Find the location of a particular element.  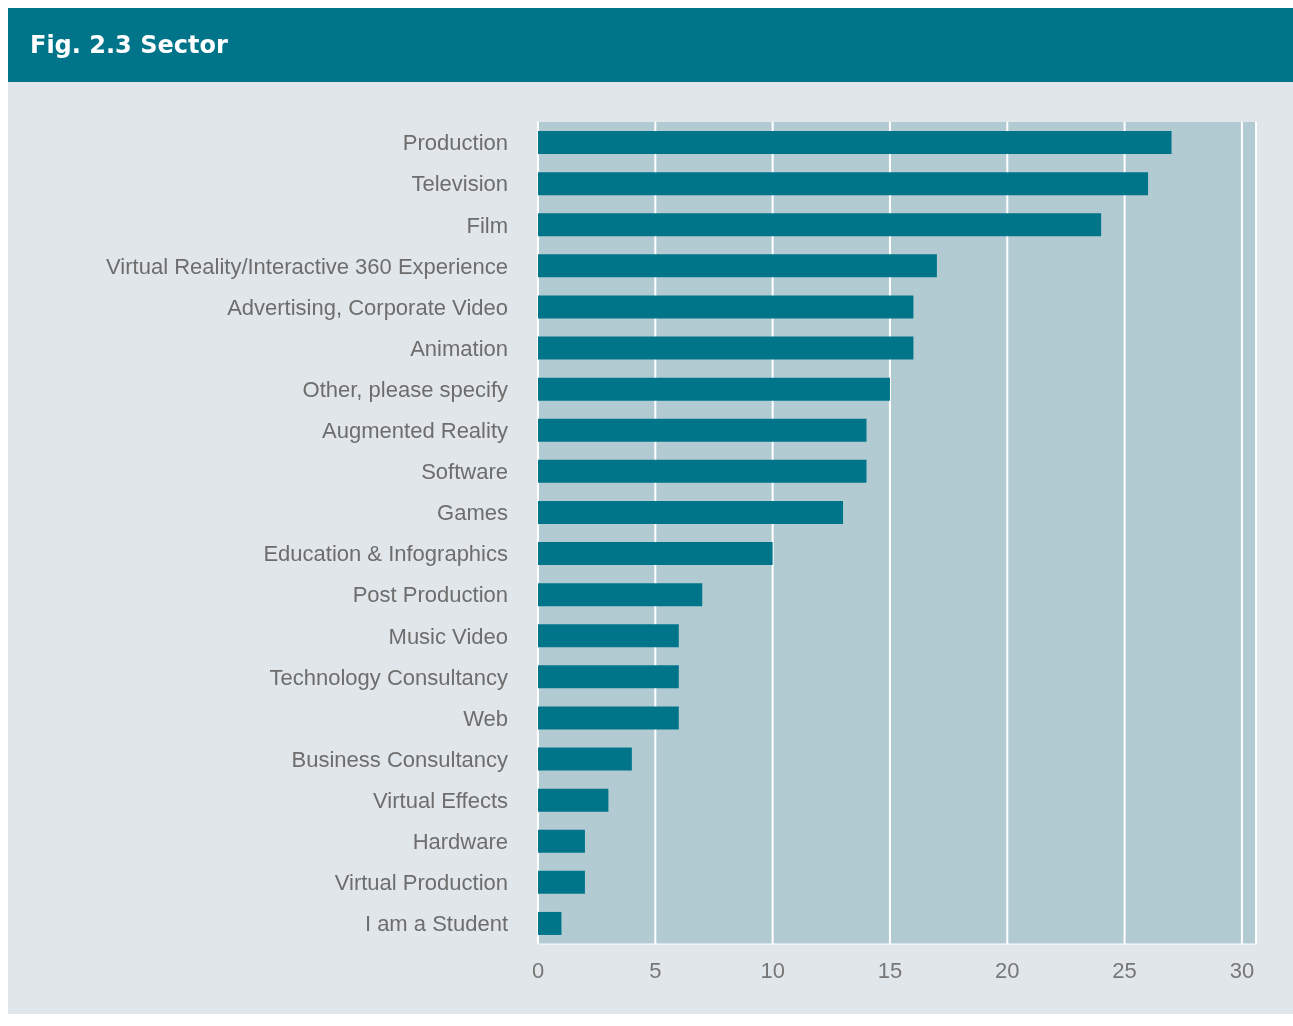

y-tick-label: Other, please specify is located at coordinates (405, 389).